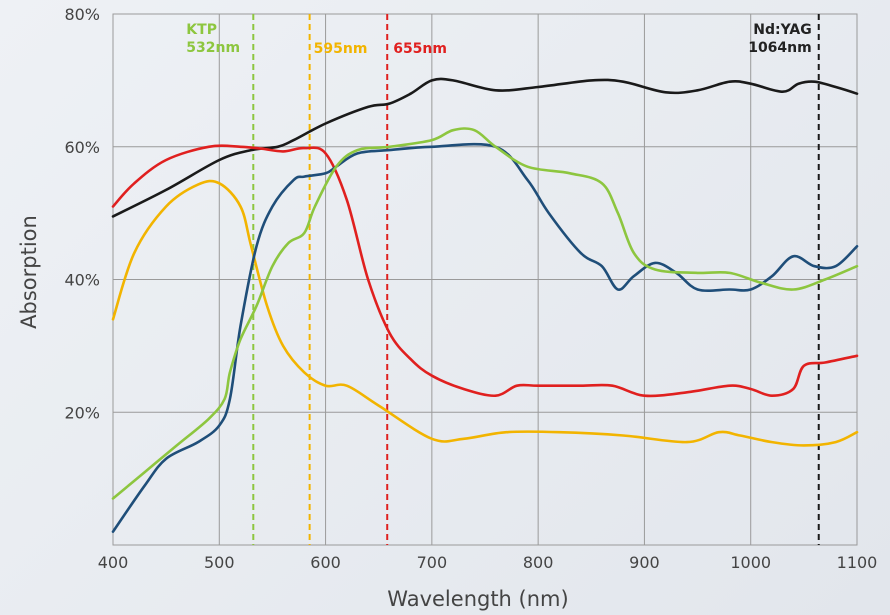 The width and height of the screenshot is (890, 615). Describe the element at coordinates (113, 562) in the screenshot. I see `x-tick-label: 400` at that location.